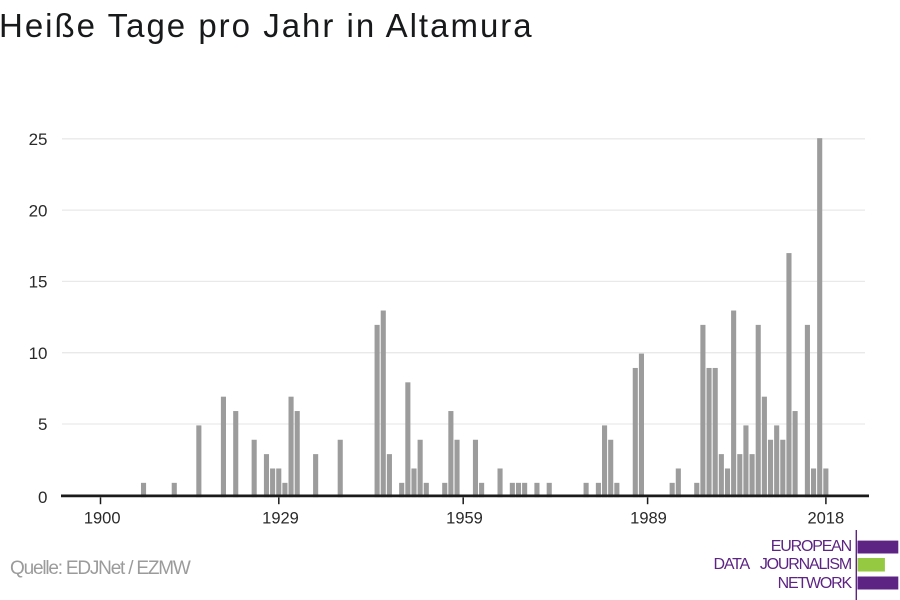 This screenshot has width=900, height=600. Describe the element at coordinates (38, 353) in the screenshot. I see `svg-text: 10` at that location.